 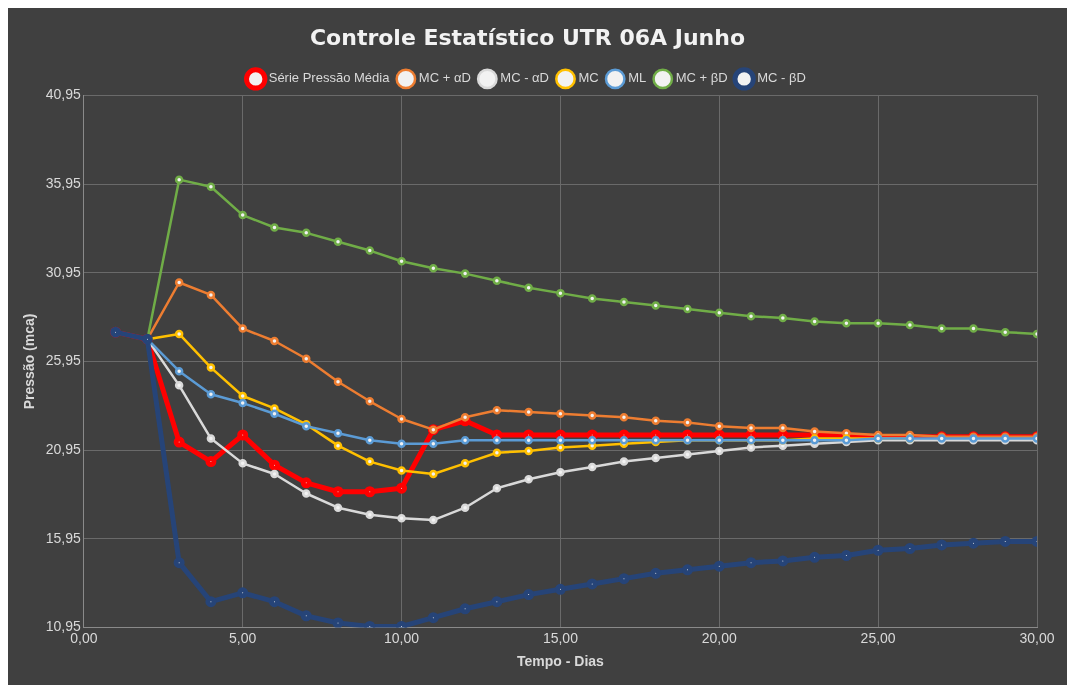 What do you see at coordinates (402, 637) in the screenshot?
I see `x-tick-label: 10,00` at bounding box center [402, 637].